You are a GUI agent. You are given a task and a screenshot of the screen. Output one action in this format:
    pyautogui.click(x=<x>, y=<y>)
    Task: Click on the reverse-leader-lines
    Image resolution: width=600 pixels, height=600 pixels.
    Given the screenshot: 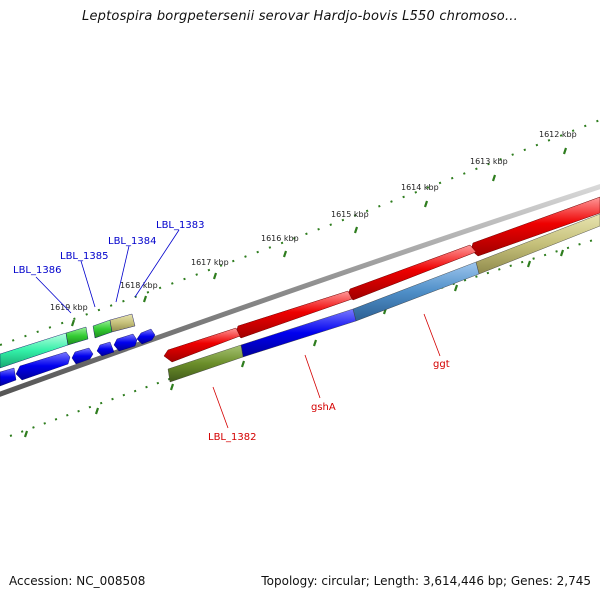 What is the action you would take?
    pyautogui.click(x=107, y=271)
    